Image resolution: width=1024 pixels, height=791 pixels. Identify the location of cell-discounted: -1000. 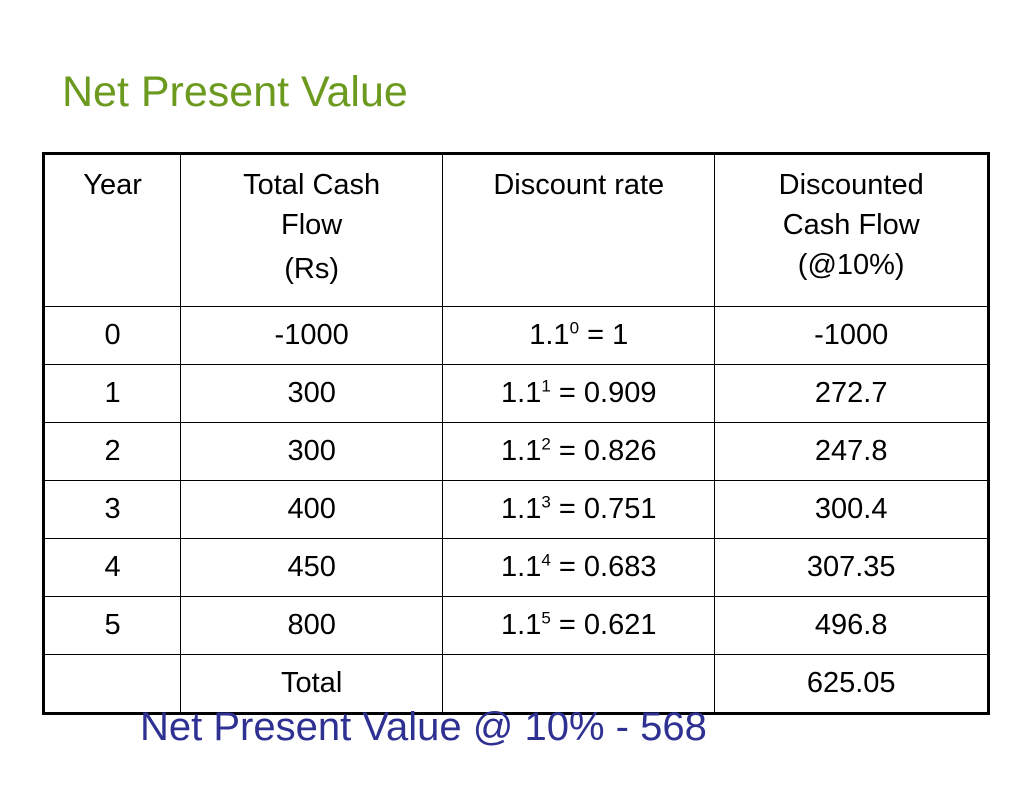
(851, 335).